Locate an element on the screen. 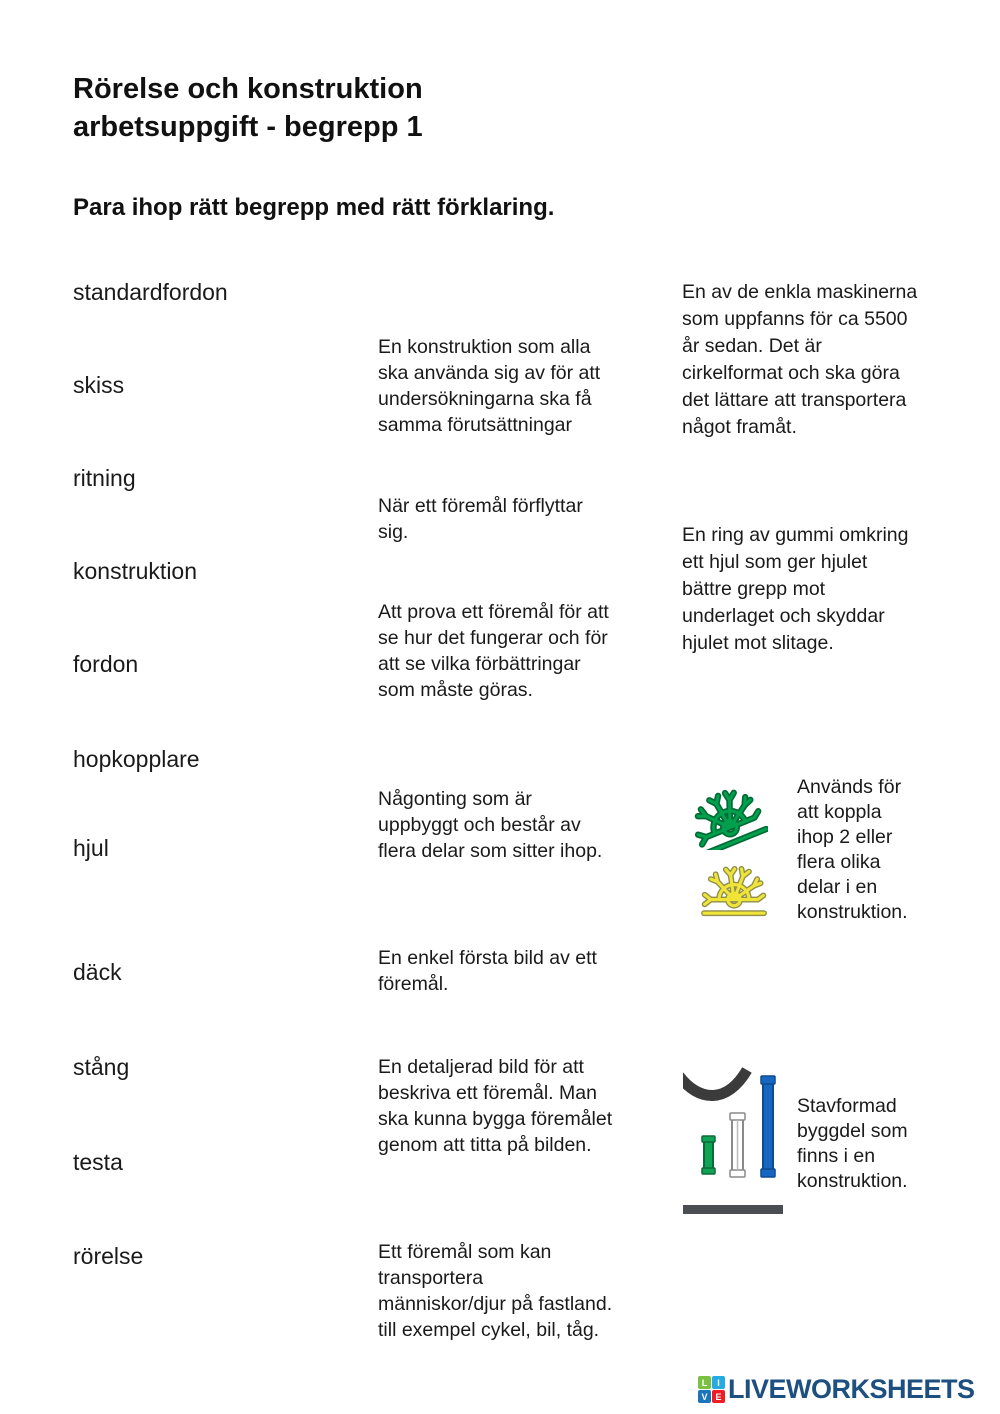  page-title-line1: Rörelse och konstruktion is located at coordinates (248, 89).